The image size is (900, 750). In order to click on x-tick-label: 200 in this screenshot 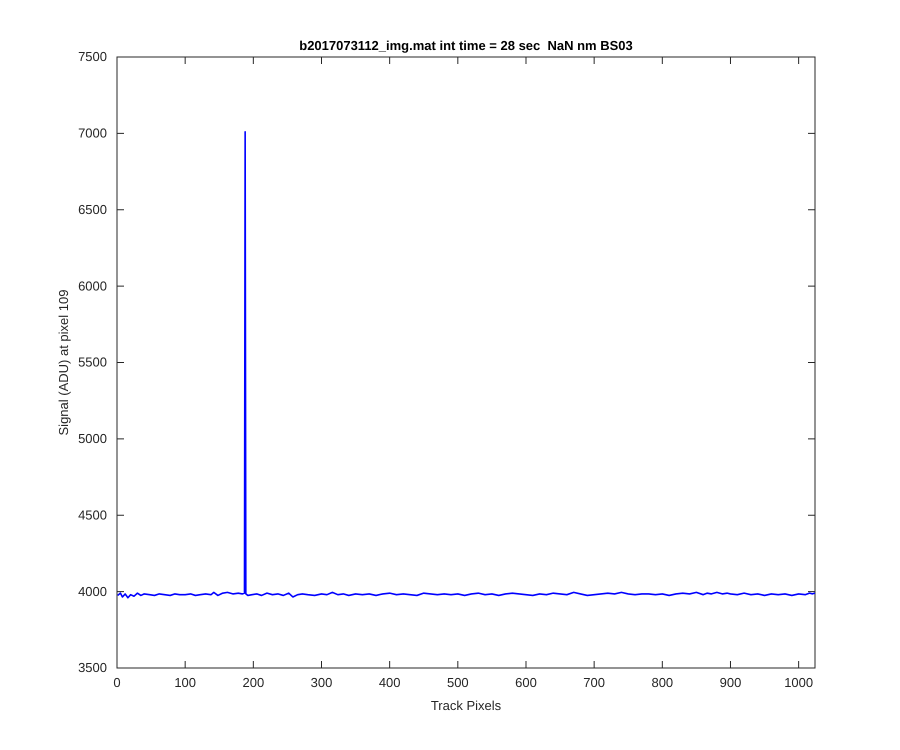, I will do `click(253, 682)`.